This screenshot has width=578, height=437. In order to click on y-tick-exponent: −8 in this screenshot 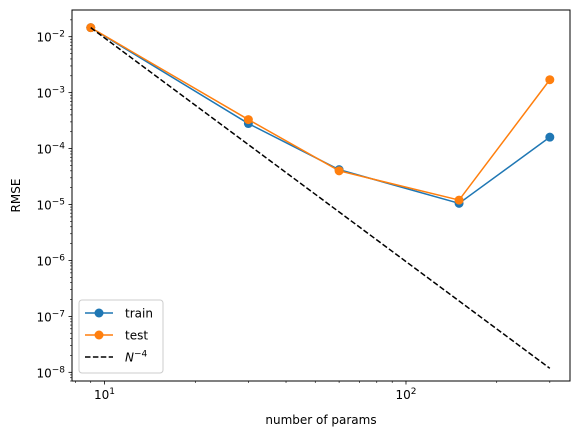, I will do `click(59, 370)`.